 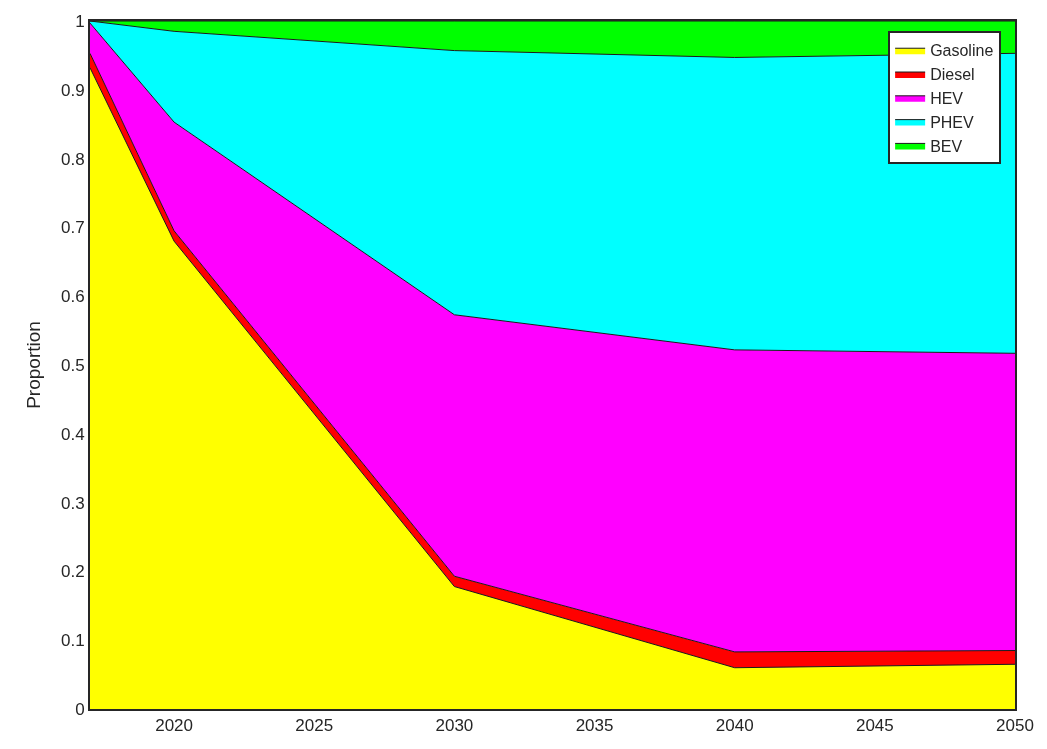 What do you see at coordinates (952, 122) in the screenshot?
I see `legend-label: PHEV` at bounding box center [952, 122].